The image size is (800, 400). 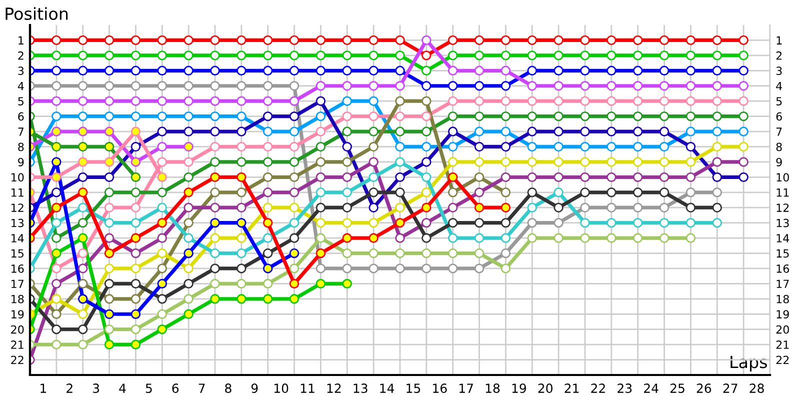 What do you see at coordinates (779, 162) in the screenshot?
I see `y2-tick-label: 9` at bounding box center [779, 162].